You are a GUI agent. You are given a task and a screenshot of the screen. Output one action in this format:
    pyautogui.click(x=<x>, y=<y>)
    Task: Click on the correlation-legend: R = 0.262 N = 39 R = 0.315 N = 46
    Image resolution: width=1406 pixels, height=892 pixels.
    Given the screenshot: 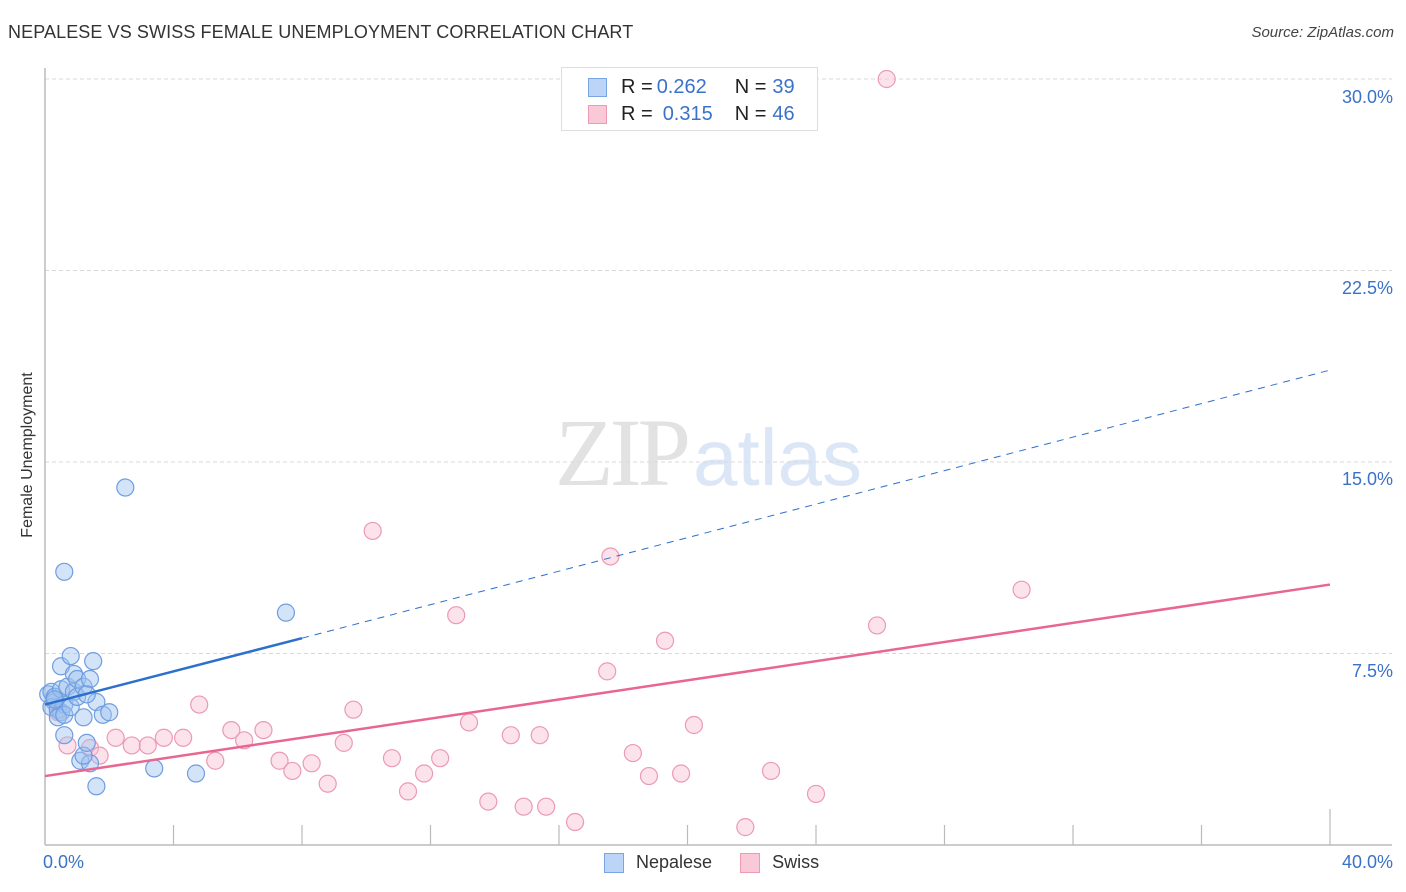 What is the action you would take?
    pyautogui.click(x=689, y=99)
    